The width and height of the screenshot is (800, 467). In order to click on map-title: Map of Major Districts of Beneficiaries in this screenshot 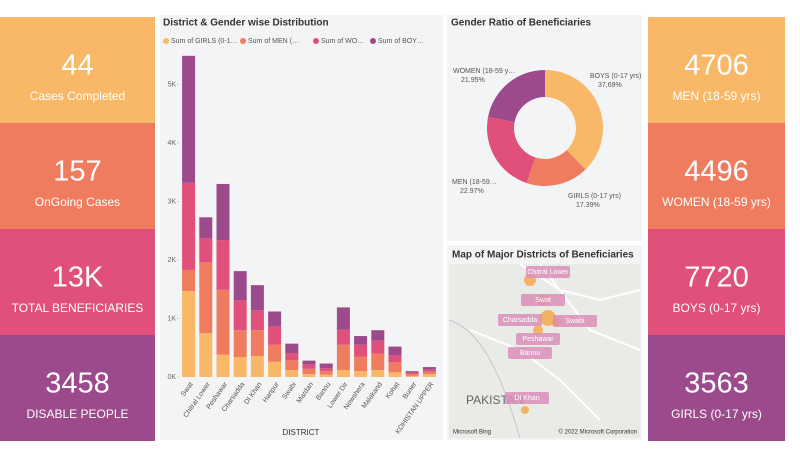, I will do `click(543, 255)`.